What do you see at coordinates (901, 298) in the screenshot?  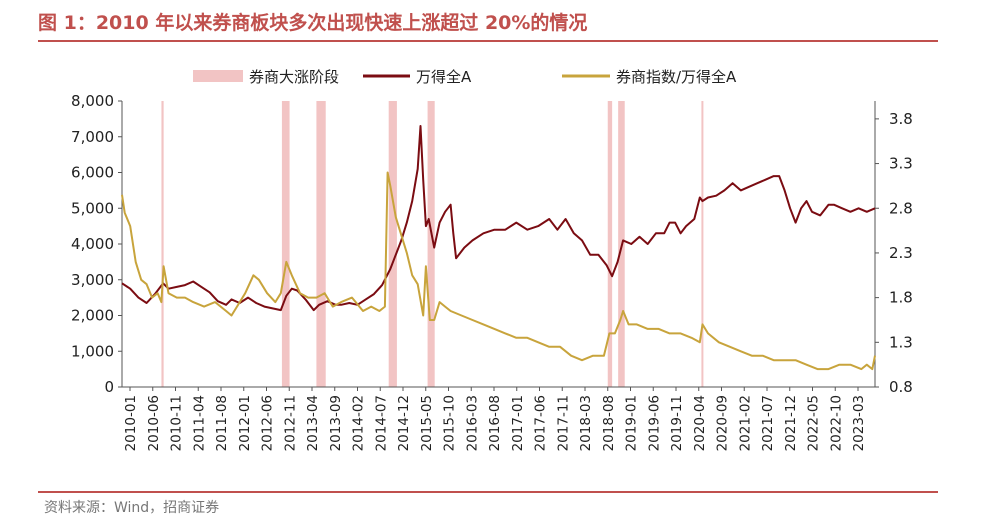 I see `right-tick-label: 1.8` at bounding box center [901, 298].